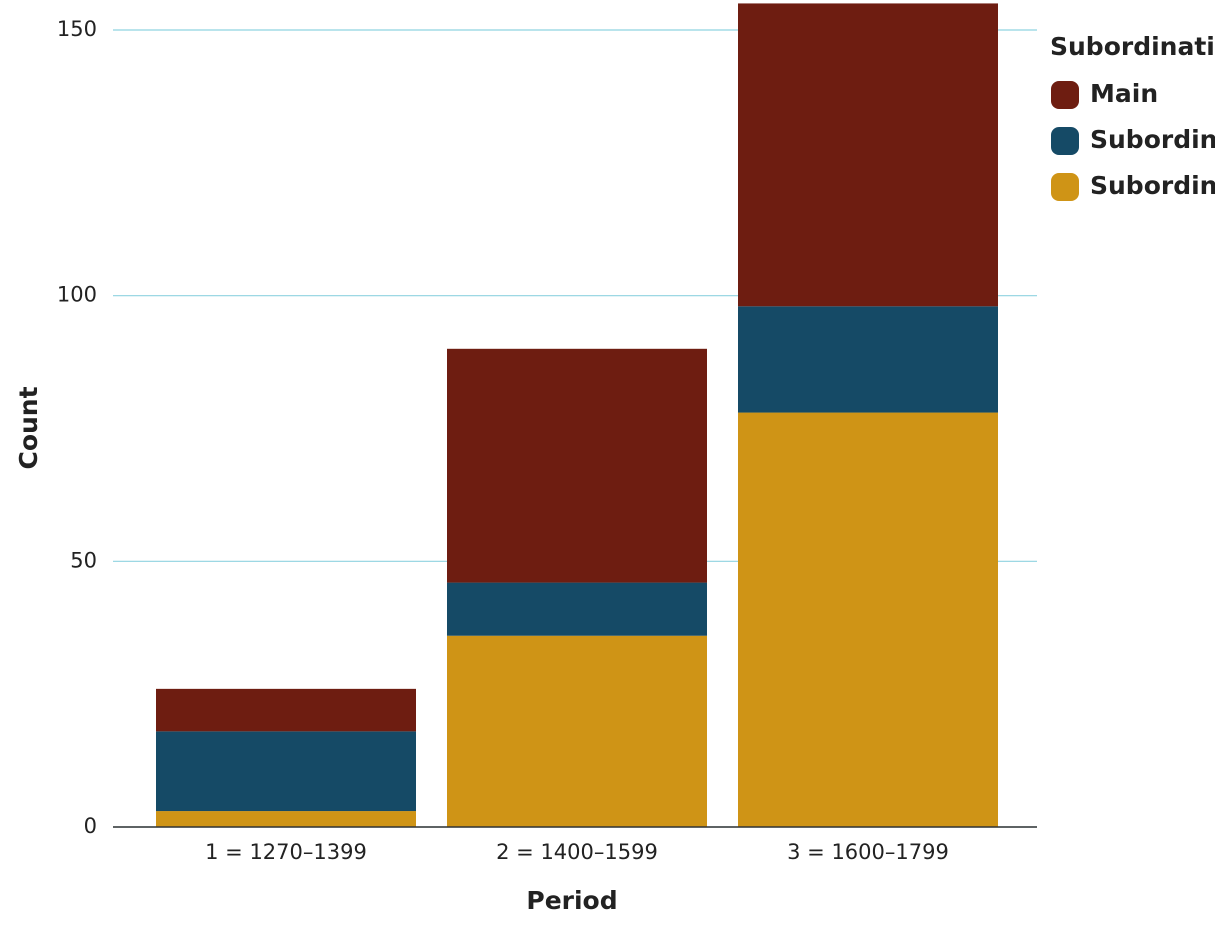 Image resolution: width=1215 pixels, height=939 pixels. I want to click on legend-label: Subordinate finite, so click(1152, 139).